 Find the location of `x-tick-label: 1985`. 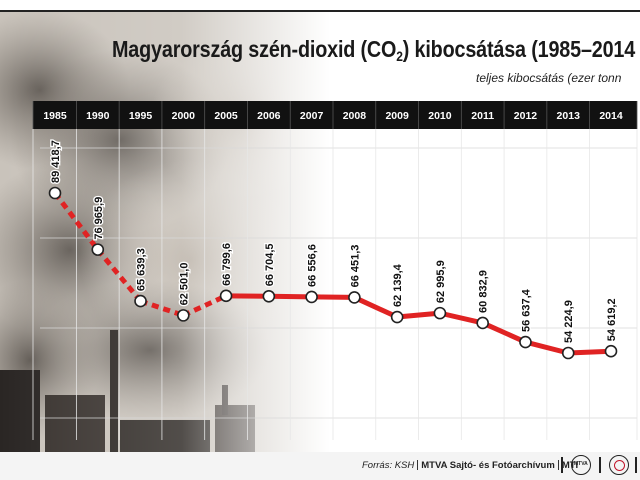

x-tick-label: 1985 is located at coordinates (55, 116).